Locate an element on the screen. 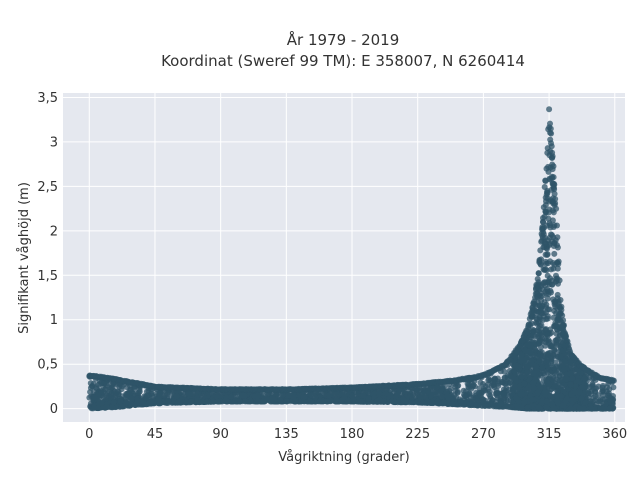 The image size is (640, 480). chart-title: År 1979 - 2019 is located at coordinates (343, 39).